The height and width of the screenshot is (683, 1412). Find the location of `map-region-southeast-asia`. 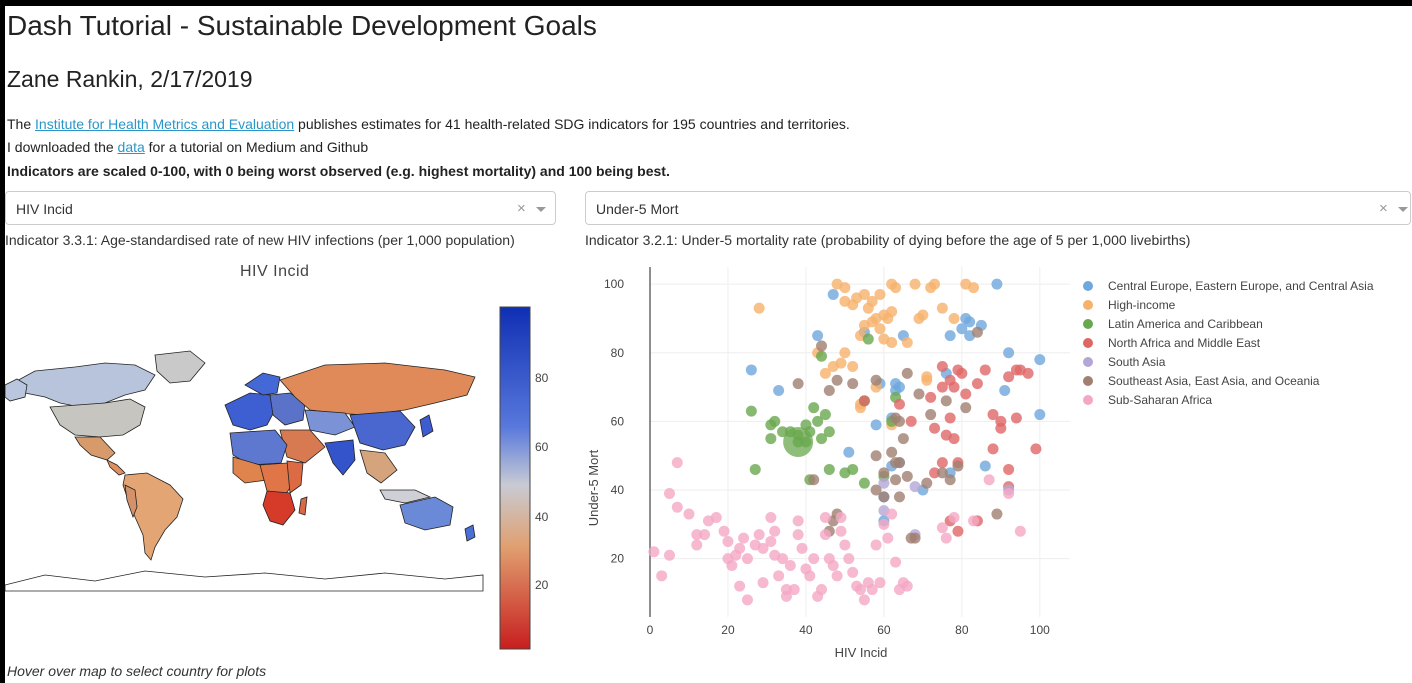

map-region-southeast-asia is located at coordinates (378, 466).